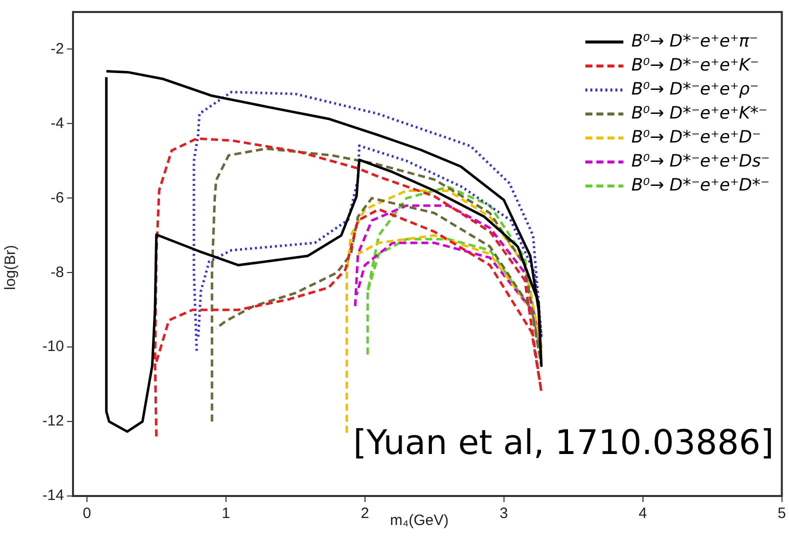 The height and width of the screenshot is (542, 789). Describe the element at coordinates (700, 185) in the screenshot. I see `legend-label: B⁰→ D*⁻e⁺e⁺D*⁻` at that location.